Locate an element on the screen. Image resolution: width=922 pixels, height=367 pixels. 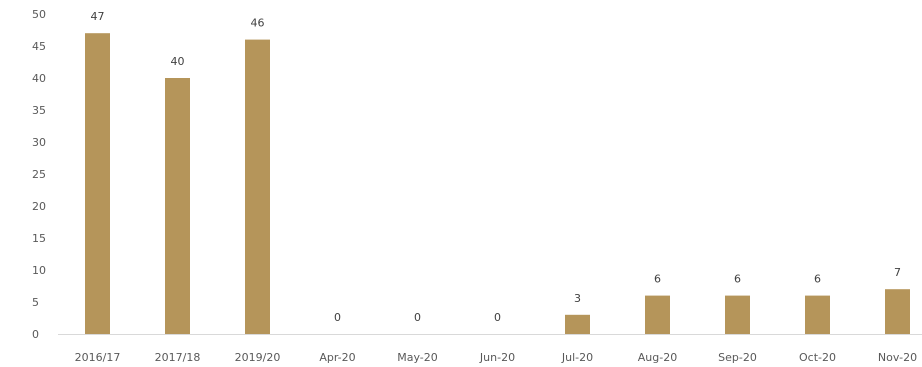
x-tick-label: Sep-20 is located at coordinates (737, 357).